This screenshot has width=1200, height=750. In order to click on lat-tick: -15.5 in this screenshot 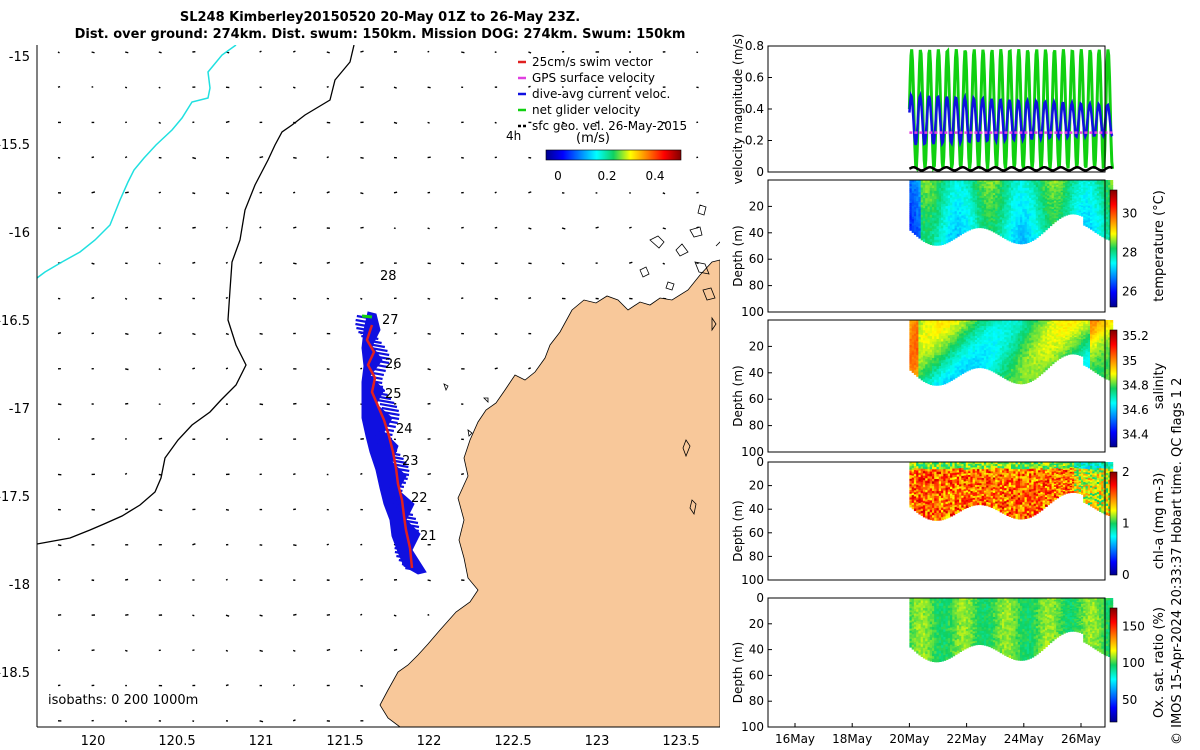, I will do `click(15, 145)`.